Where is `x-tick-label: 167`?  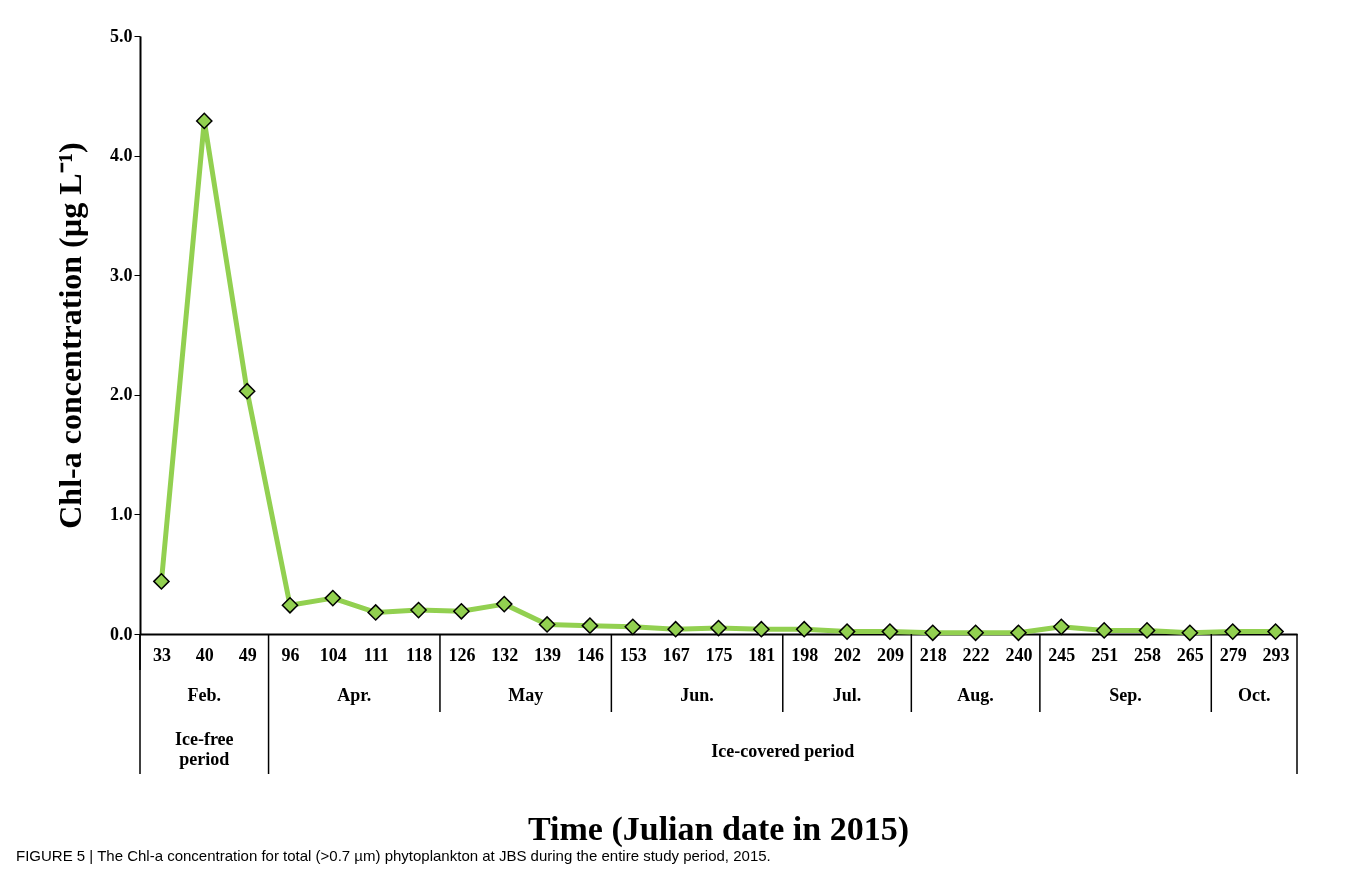
x-tick-label: 167 is located at coordinates (676, 654).